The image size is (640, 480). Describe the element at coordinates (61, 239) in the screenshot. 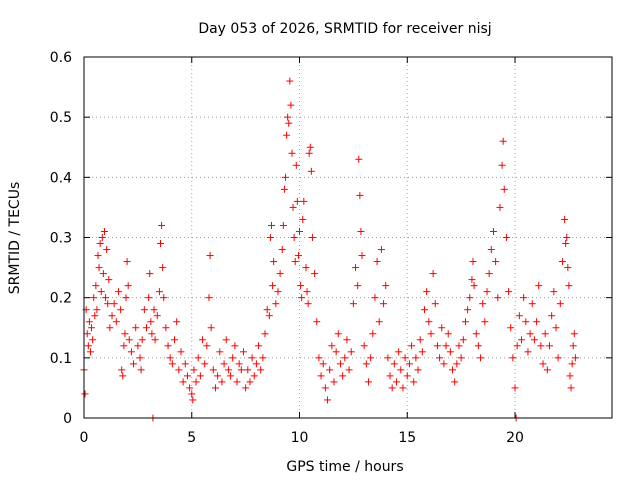

I see `y-tick-label: 0.3` at that location.